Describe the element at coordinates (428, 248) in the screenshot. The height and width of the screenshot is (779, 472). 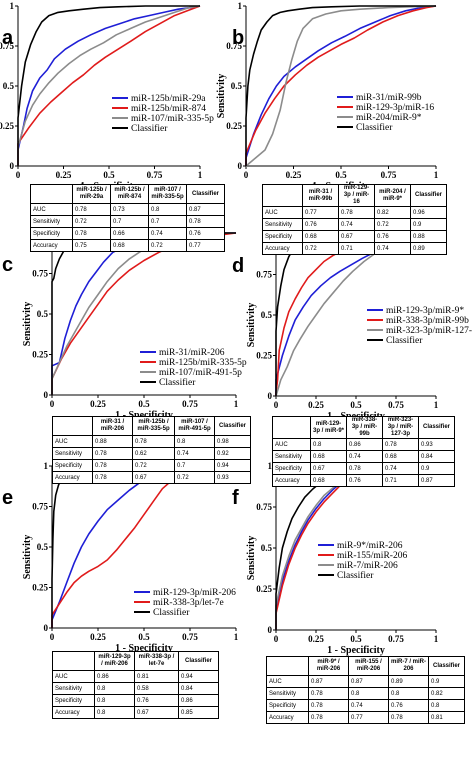
I see `table-cell: 0.89` at that location.